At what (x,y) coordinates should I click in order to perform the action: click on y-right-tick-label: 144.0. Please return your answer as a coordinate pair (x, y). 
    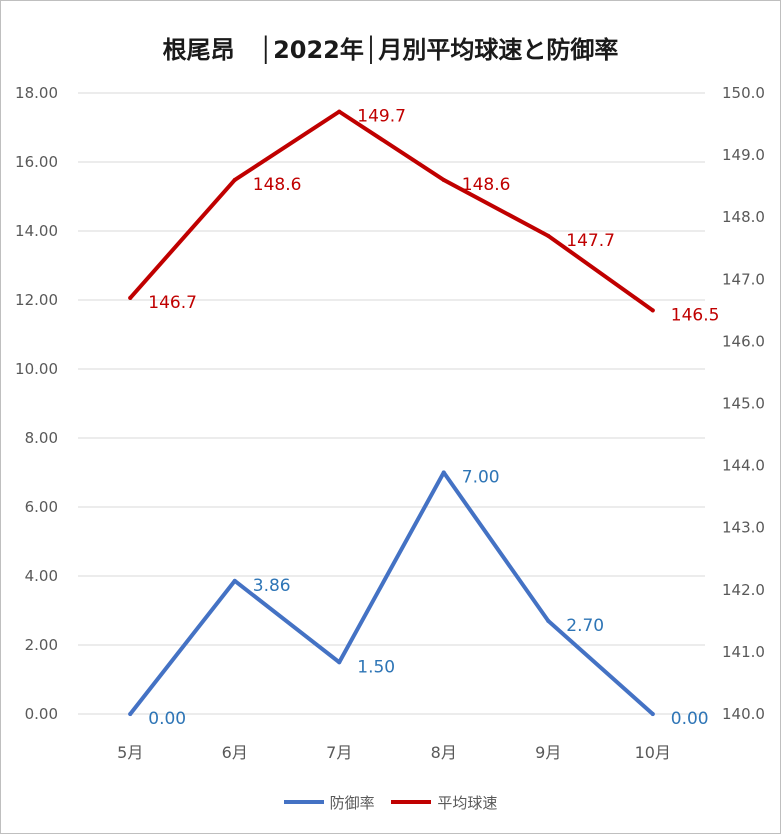
    Looking at the image, I should click on (743, 466).